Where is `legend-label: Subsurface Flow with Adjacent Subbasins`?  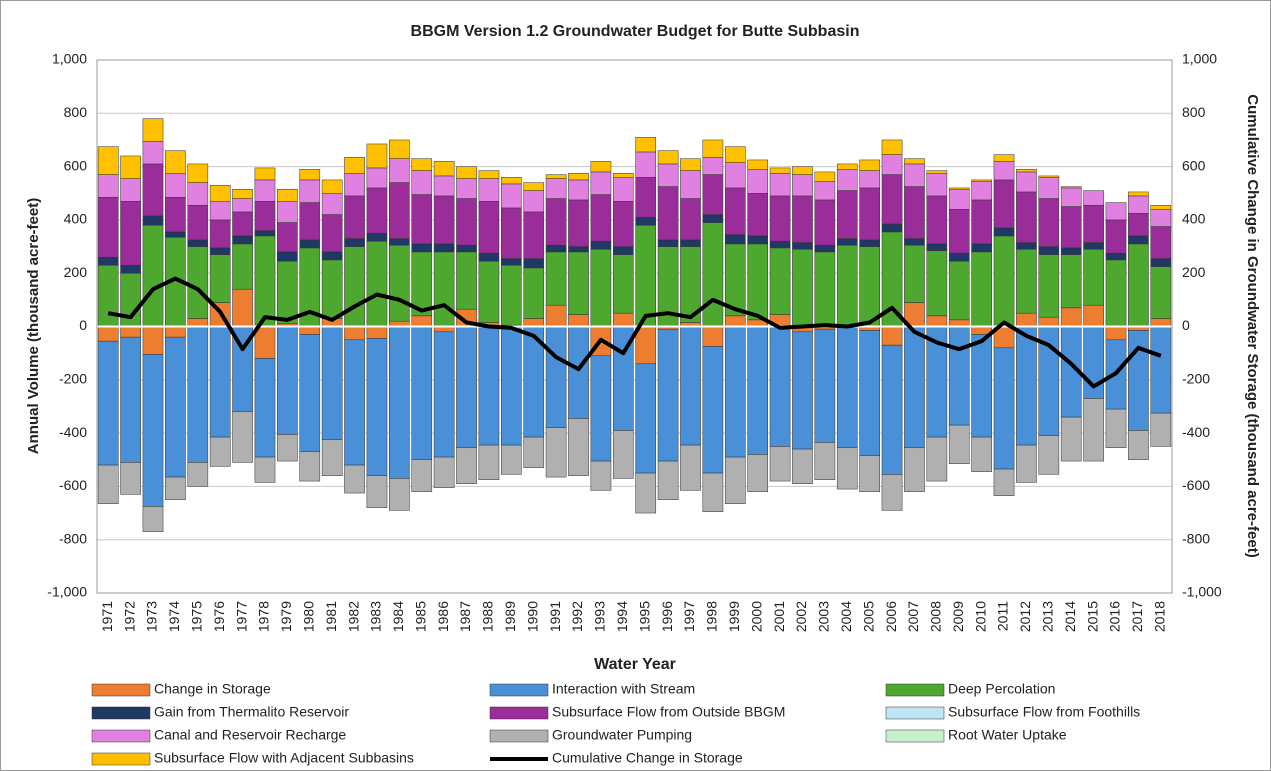 legend-label: Subsurface Flow with Adjacent Subbasins is located at coordinates (284, 758).